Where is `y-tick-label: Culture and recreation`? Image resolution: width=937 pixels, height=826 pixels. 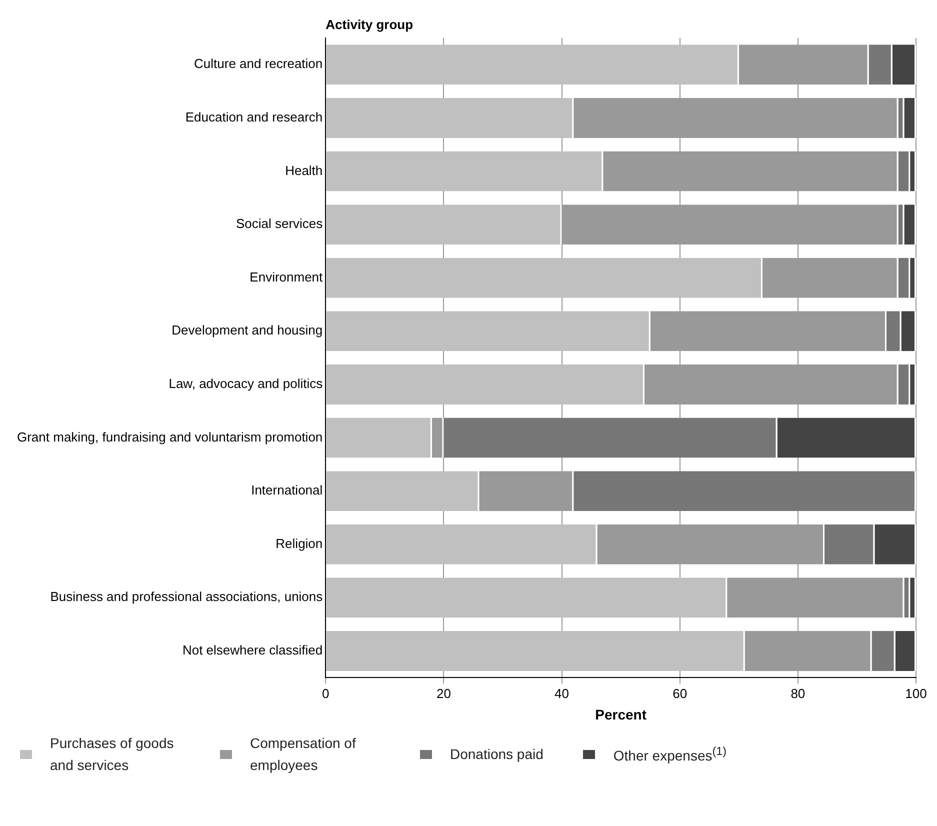
y-tick-label: Culture and recreation is located at coordinates (258, 64).